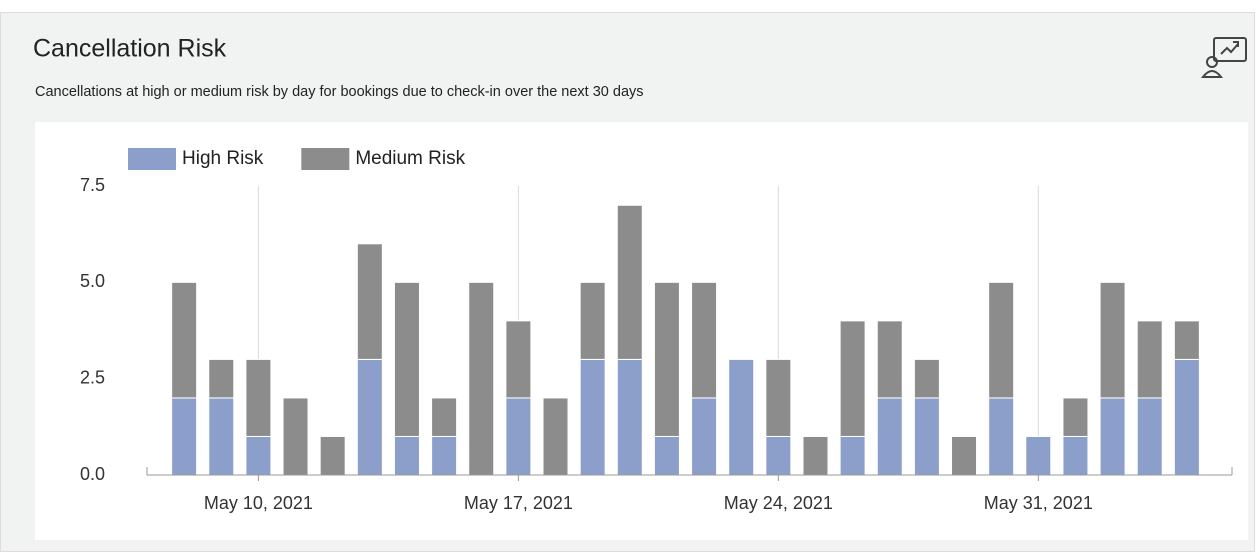 This screenshot has height=557, width=1256. Describe the element at coordinates (92, 185) in the screenshot. I see `y-tick-label: 7.5` at that location.